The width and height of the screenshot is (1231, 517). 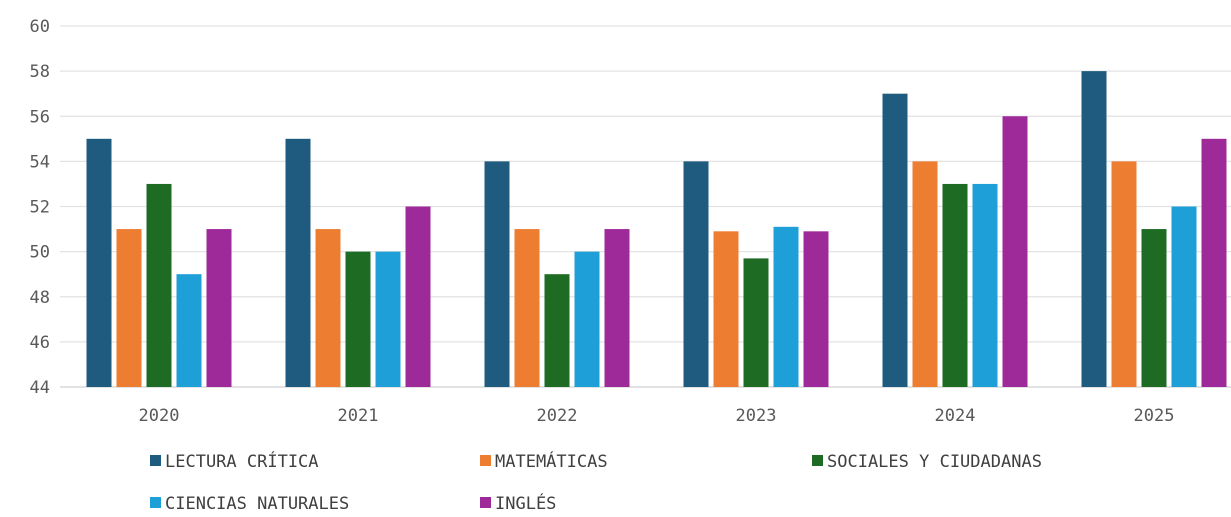 What do you see at coordinates (1154, 416) in the screenshot?
I see `x-tick-label: 2025` at bounding box center [1154, 416].